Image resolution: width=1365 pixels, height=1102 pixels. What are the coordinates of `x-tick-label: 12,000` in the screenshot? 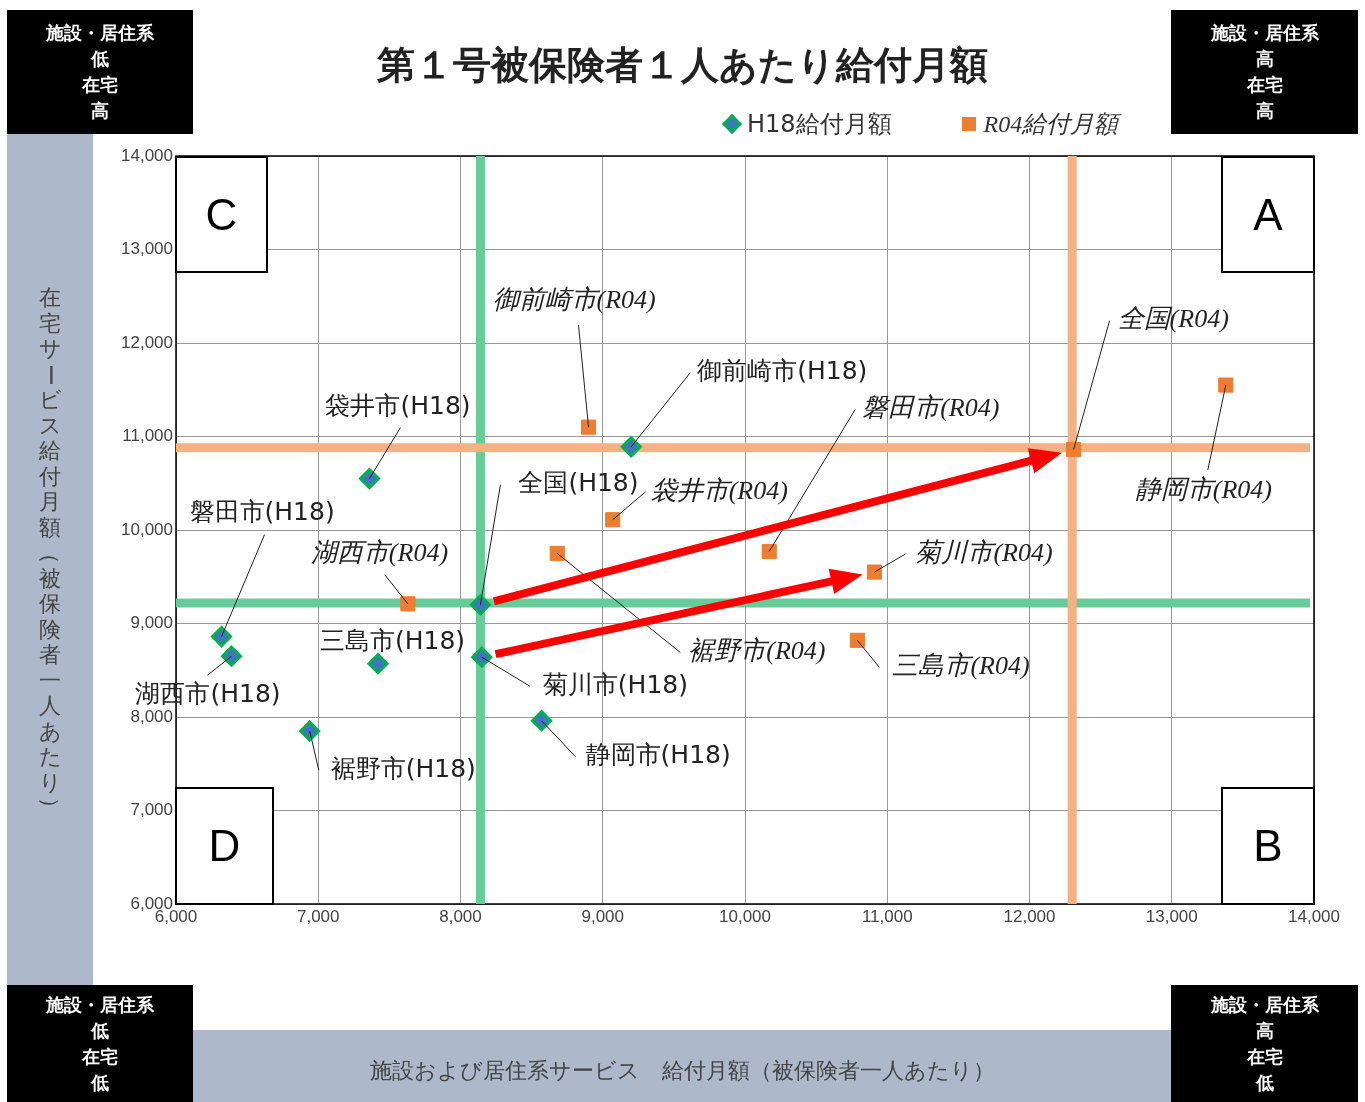 It's located at (1029, 916).